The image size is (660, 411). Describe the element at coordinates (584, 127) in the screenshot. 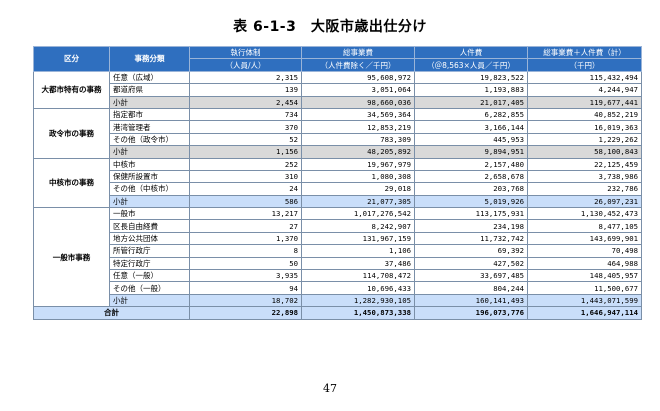

I see `row-total: 16,019,363` at that location.